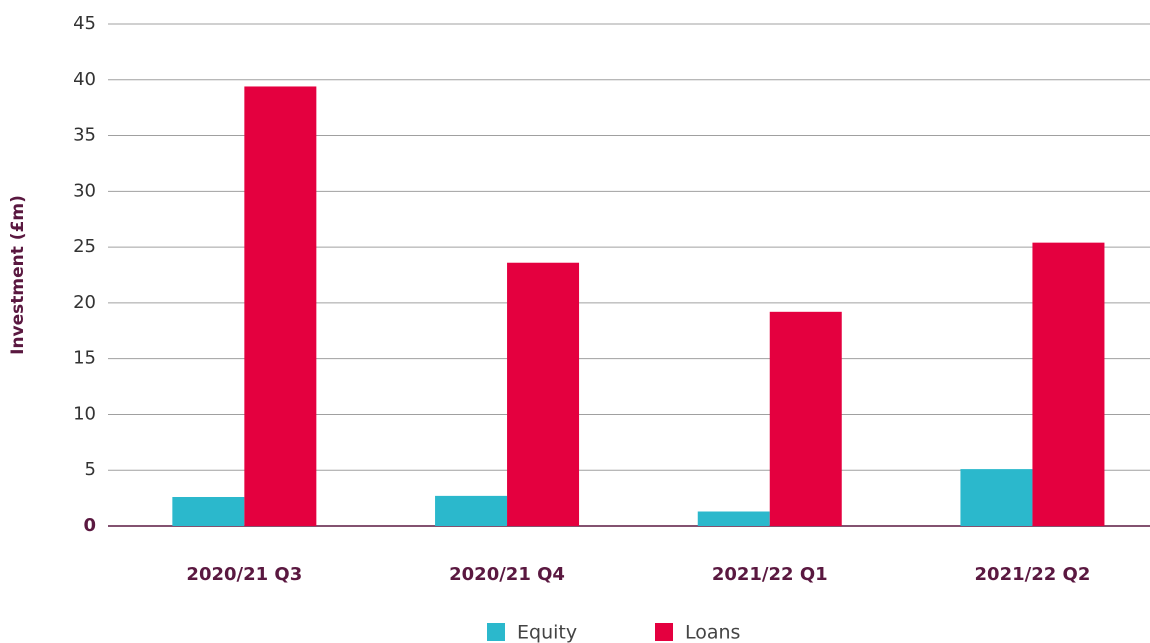  I want to click on y-tick-label: 45, so click(84, 23).